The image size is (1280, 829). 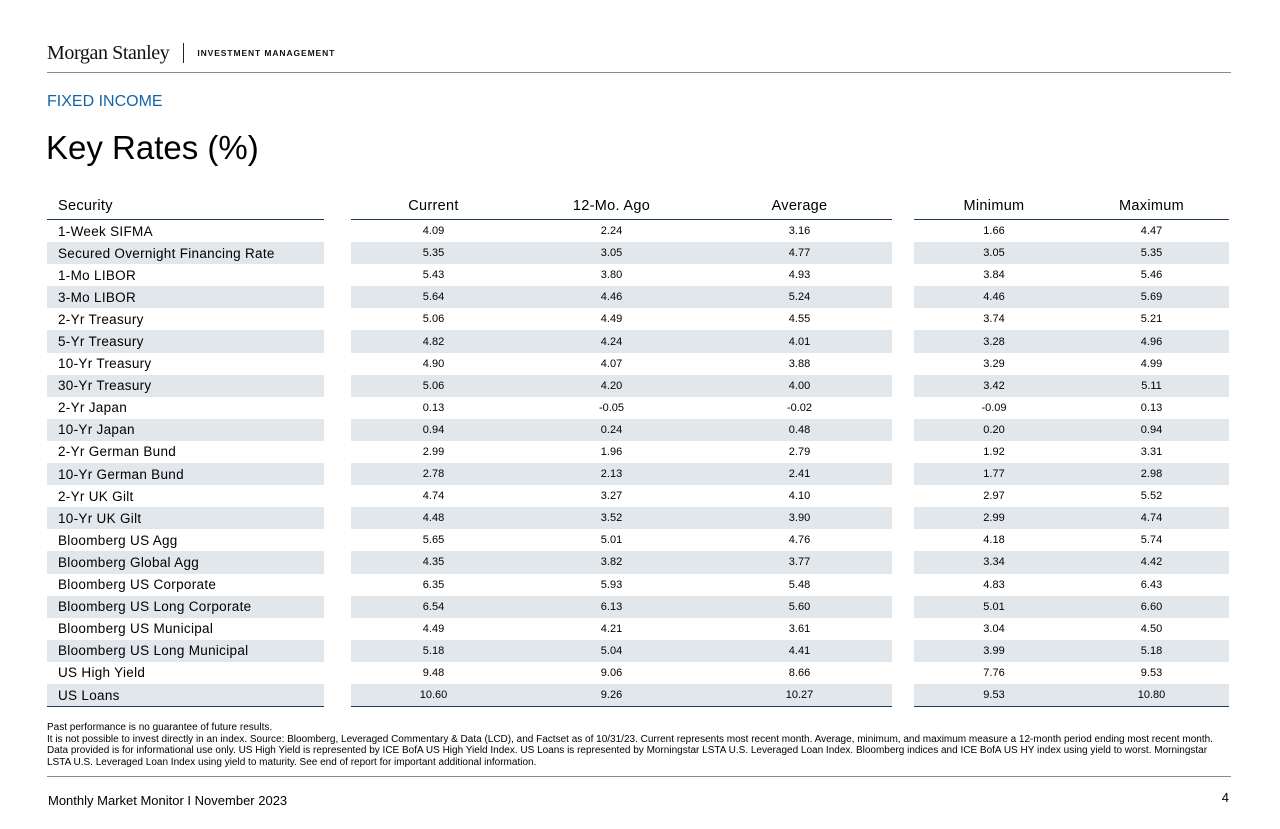 What do you see at coordinates (994, 231) in the screenshot?
I see `minimum-value: 1.66` at bounding box center [994, 231].